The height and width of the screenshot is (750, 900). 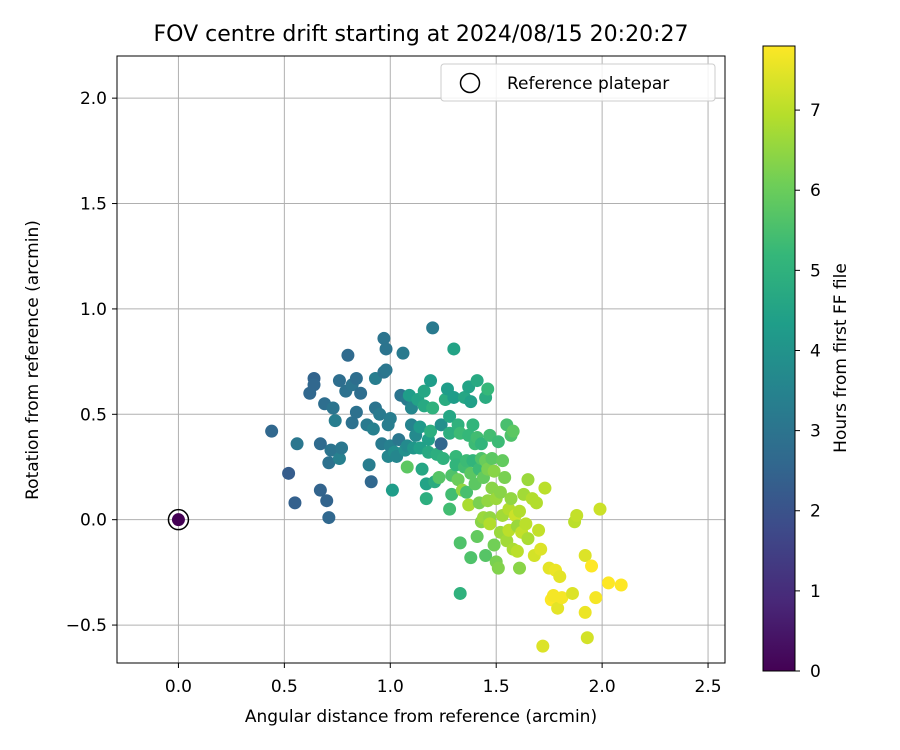 What do you see at coordinates (815, 672) in the screenshot?
I see `colorbar-tick-label: 0` at bounding box center [815, 672].